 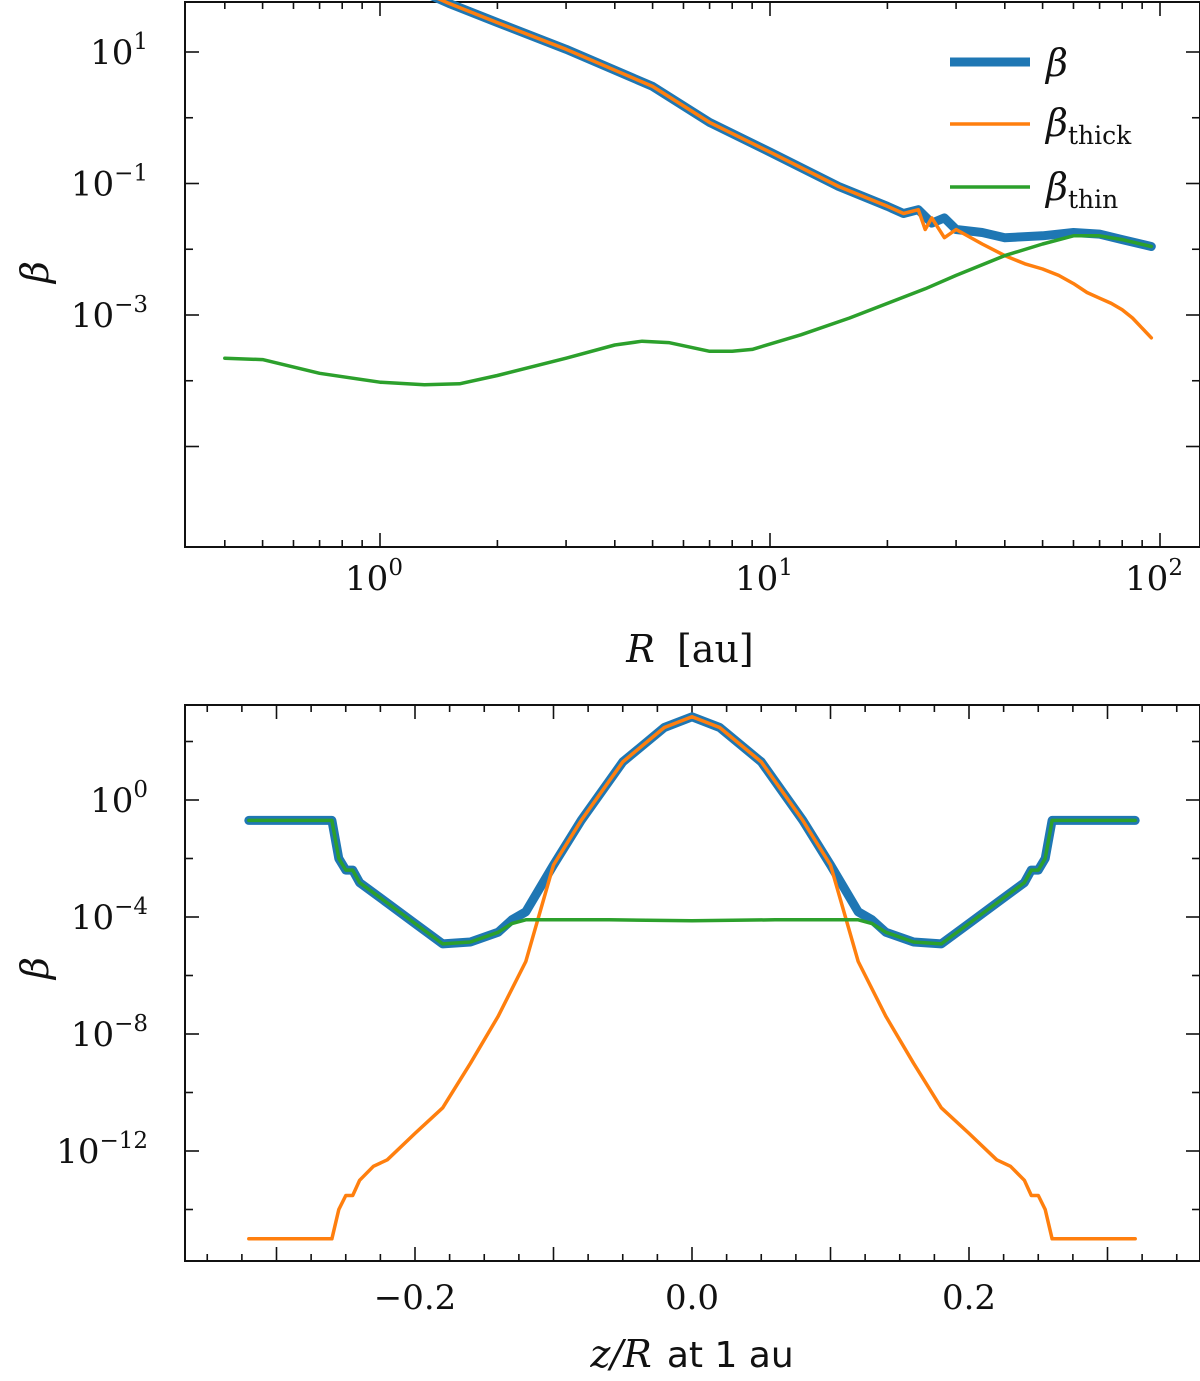 I want to click on legend: β βthick βthin, so click(x=1041, y=127).